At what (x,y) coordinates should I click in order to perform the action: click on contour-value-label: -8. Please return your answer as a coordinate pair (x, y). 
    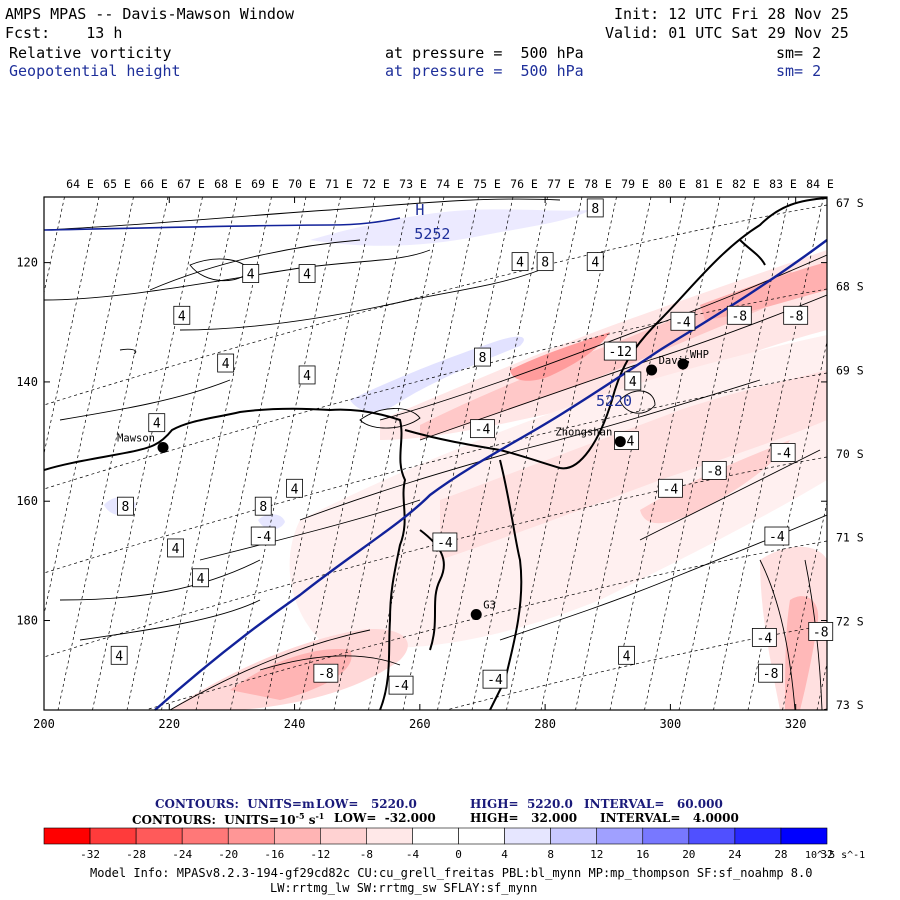
    Looking at the image, I should click on (714, 471).